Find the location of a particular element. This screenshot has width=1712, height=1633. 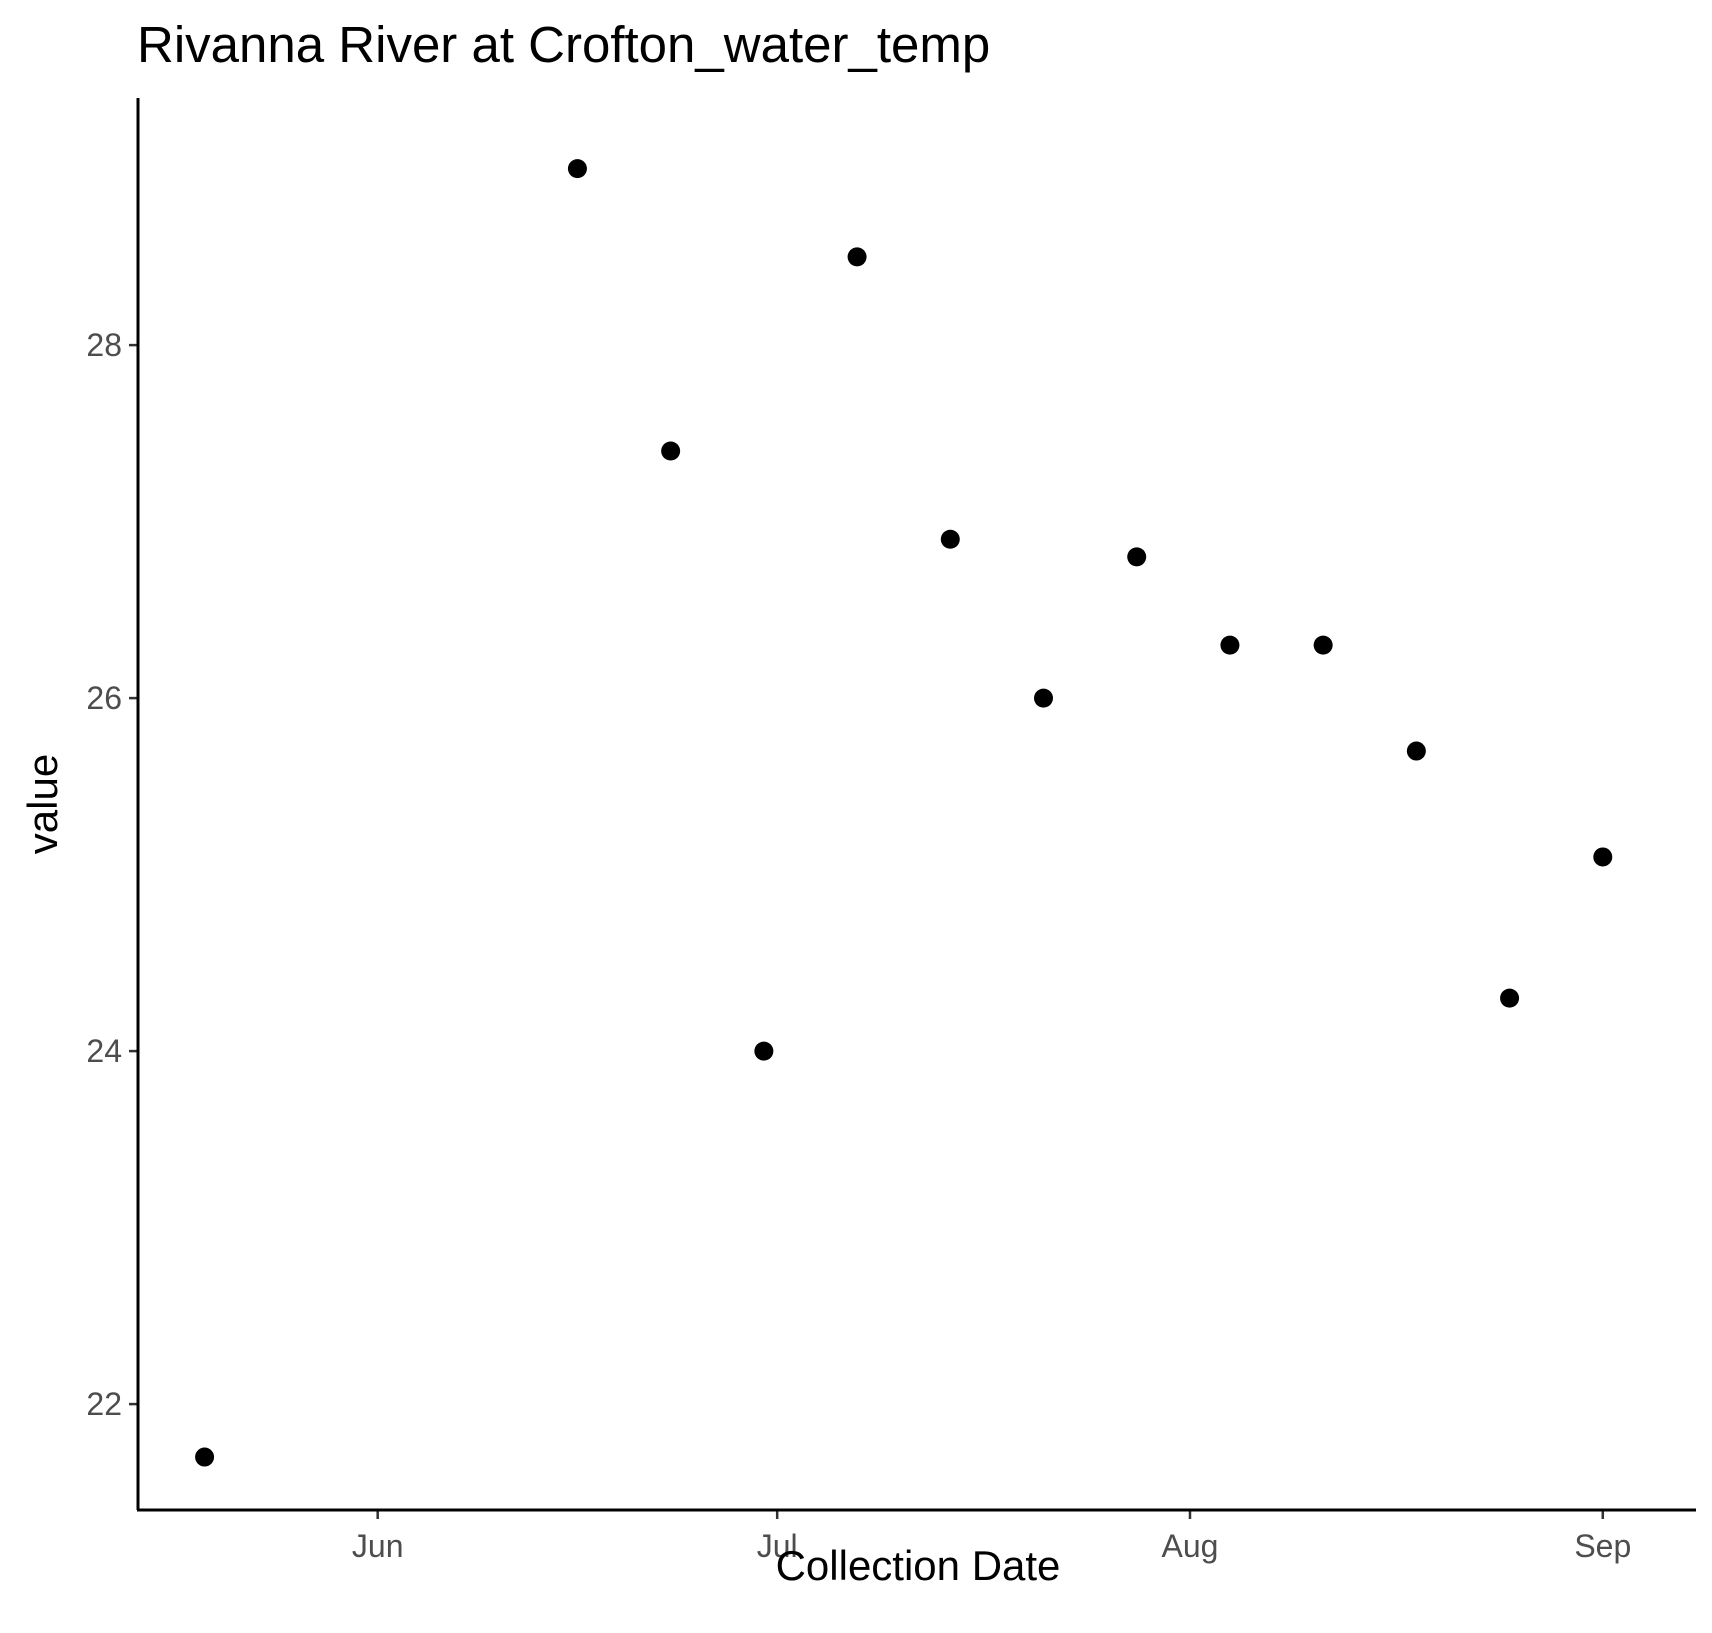

y-tick-label: 26 is located at coordinates (104, 698).